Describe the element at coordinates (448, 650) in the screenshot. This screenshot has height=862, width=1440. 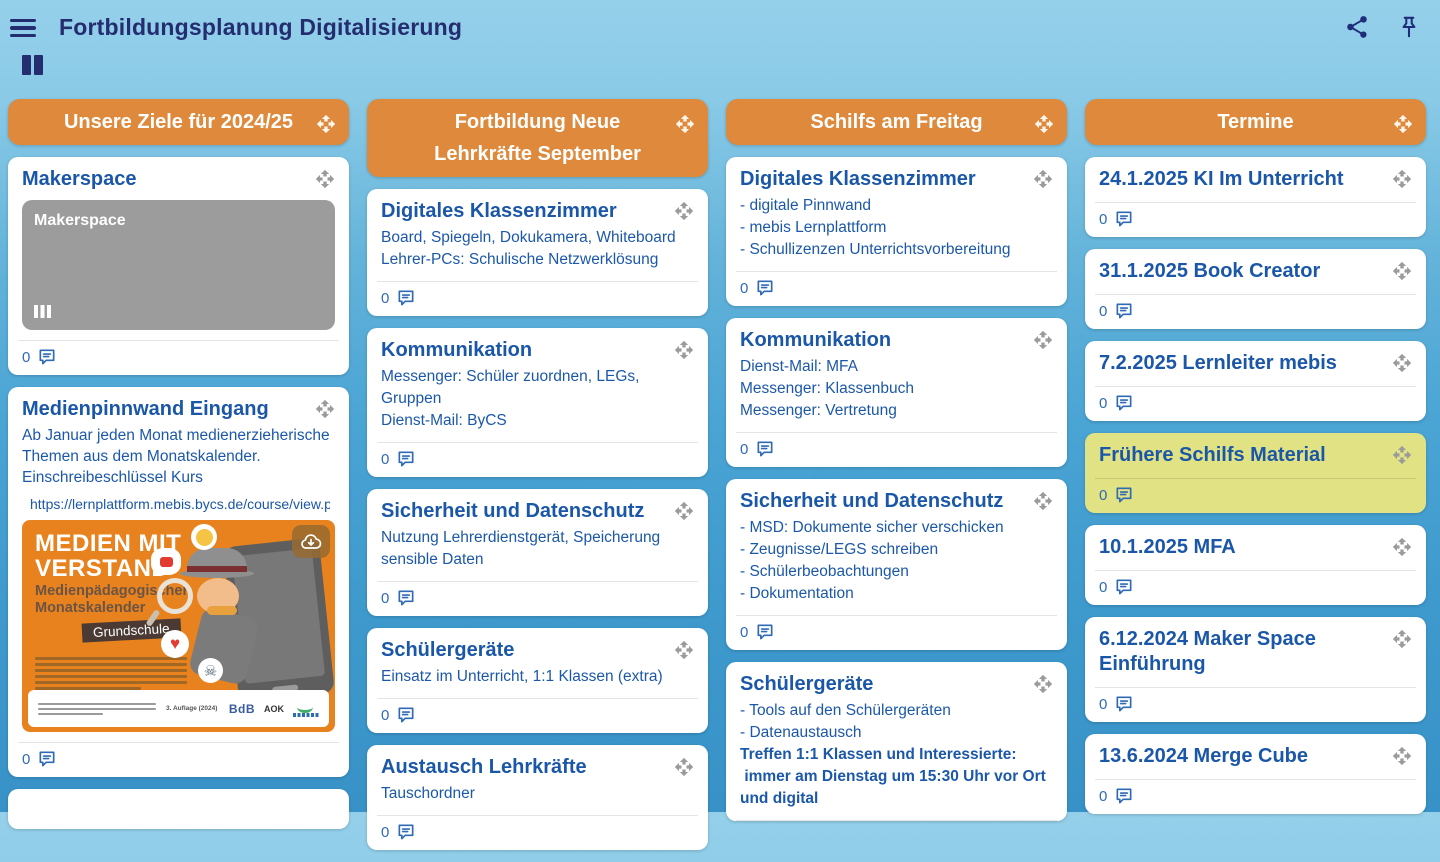
I see `card-title: Schülergeräte` at that location.